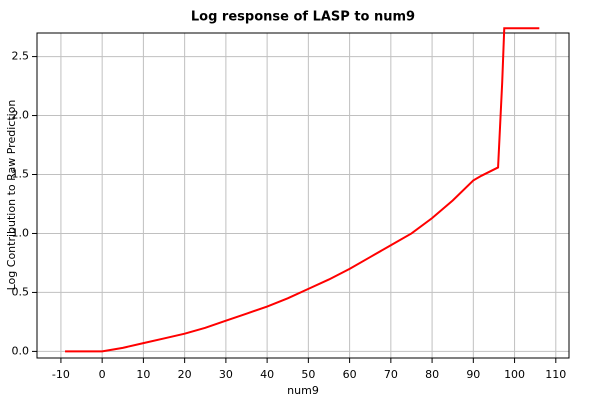 This screenshot has height=400, width=600. I want to click on y-tick-label: 2.0, so click(21, 115).